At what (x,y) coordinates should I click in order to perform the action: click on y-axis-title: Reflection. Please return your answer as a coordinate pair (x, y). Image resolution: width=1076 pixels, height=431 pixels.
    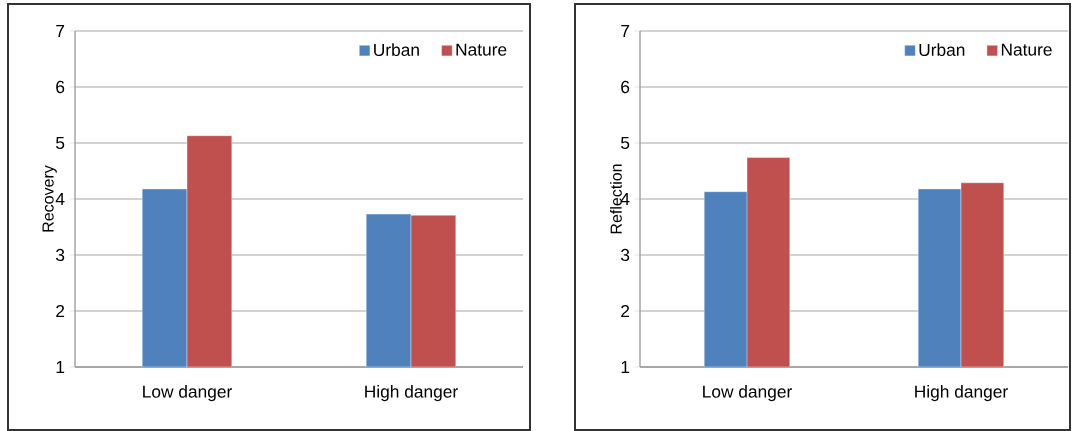
    Looking at the image, I should click on (616, 199).